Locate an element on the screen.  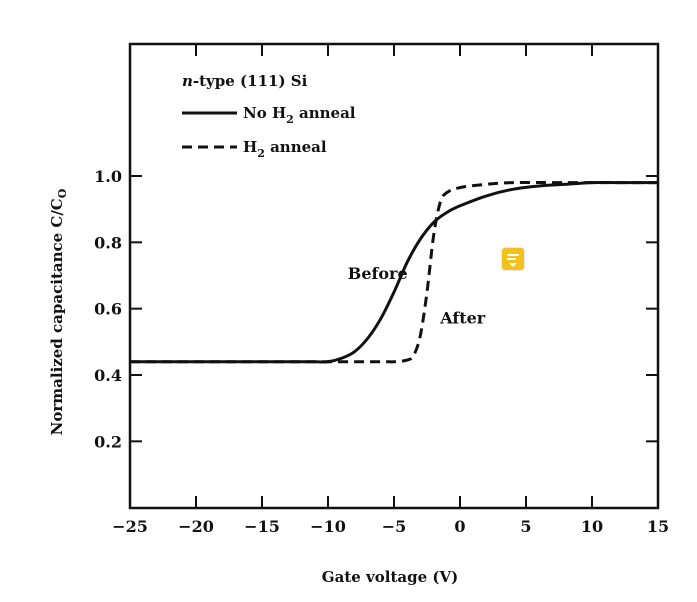
x-tick-label: −25 is located at coordinates (130, 526).